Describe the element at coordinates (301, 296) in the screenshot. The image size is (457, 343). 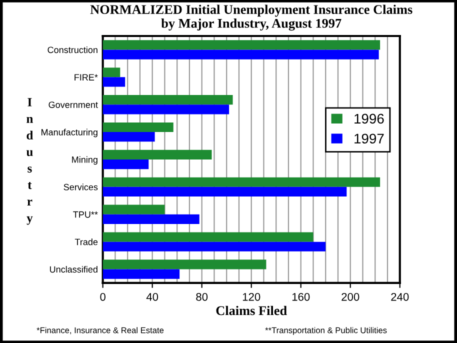
I see `x-tick-label: 160` at that location.